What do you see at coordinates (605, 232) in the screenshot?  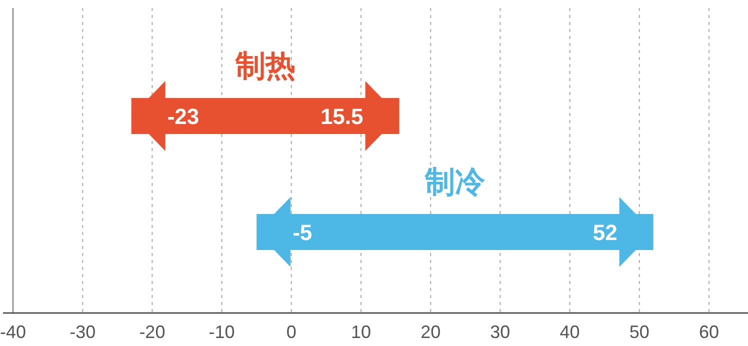 I see `annotation: 52` at bounding box center [605, 232].